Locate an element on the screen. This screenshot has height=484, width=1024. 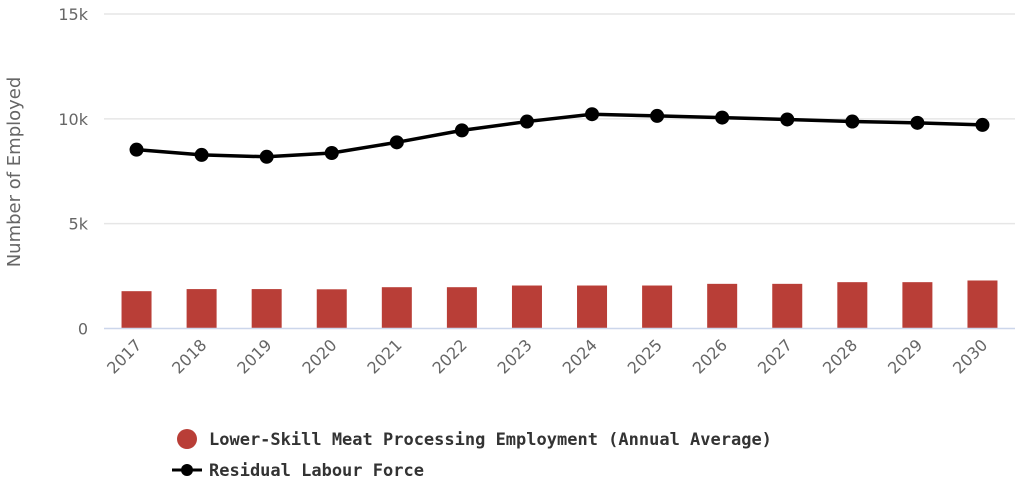
y-tick-label: 10k is located at coordinates (73, 119).